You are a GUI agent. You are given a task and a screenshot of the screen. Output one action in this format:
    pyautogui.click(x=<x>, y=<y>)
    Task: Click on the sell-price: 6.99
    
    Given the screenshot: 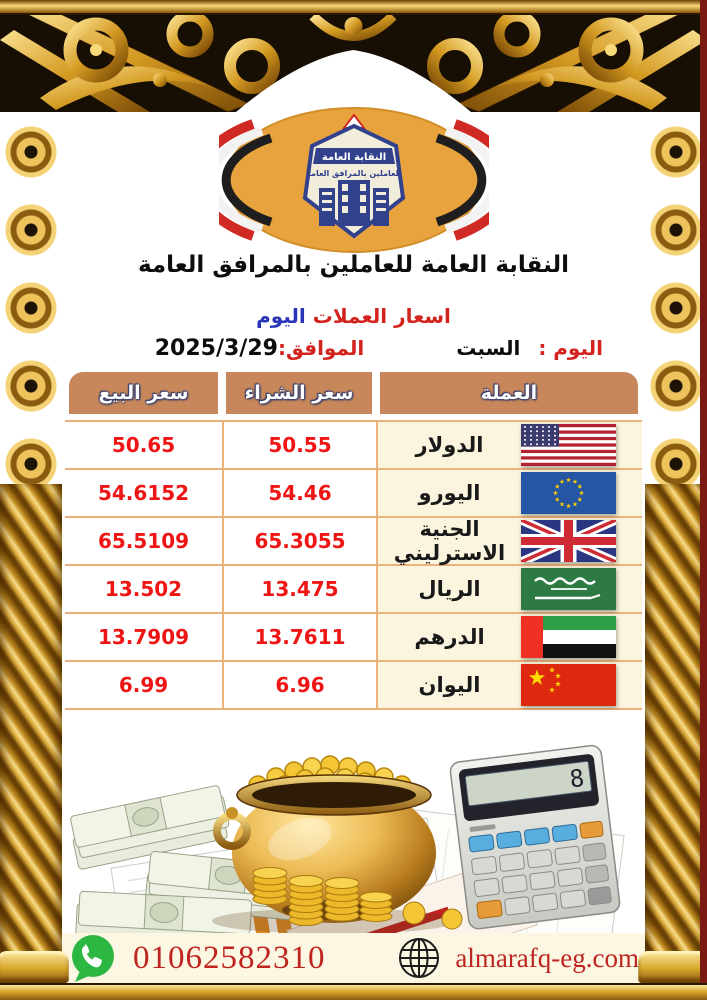 What is the action you would take?
    pyautogui.click(x=143, y=686)
    